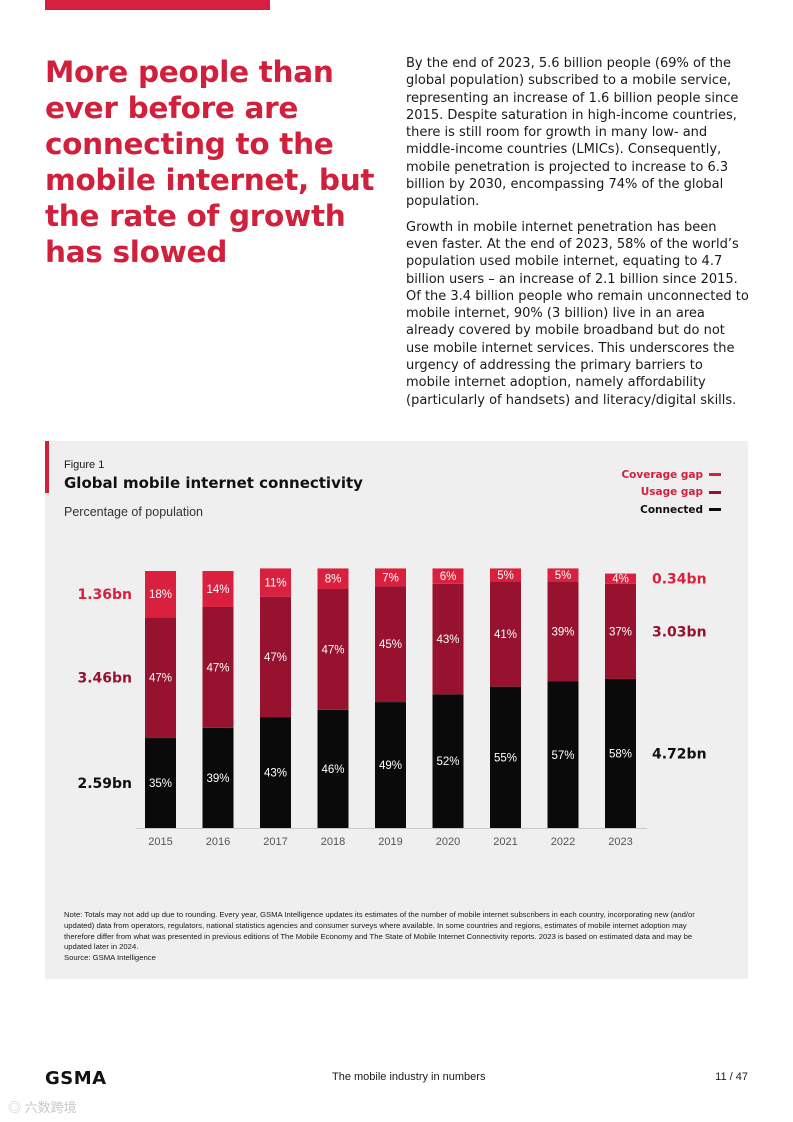 The width and height of the screenshot is (793, 1122). Describe the element at coordinates (679, 754) in the screenshot. I see `right-annotation-connected: 4.72bn` at that location.